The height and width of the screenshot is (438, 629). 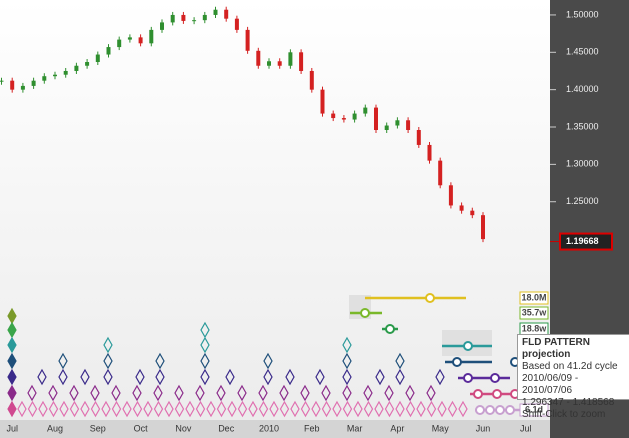 I want to click on y-tick-label: 1.25000, so click(x=582, y=201).